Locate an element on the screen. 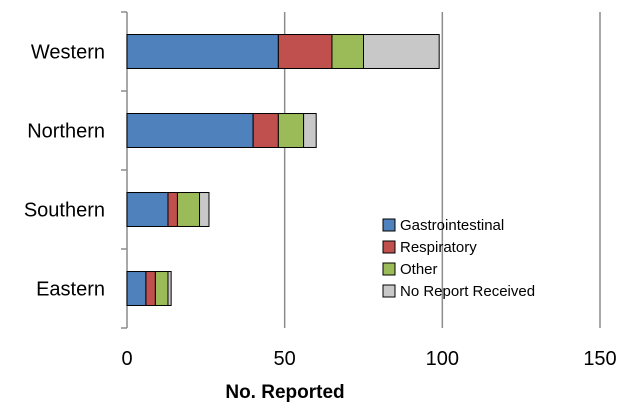  bar-eastern-other is located at coordinates (161, 288).